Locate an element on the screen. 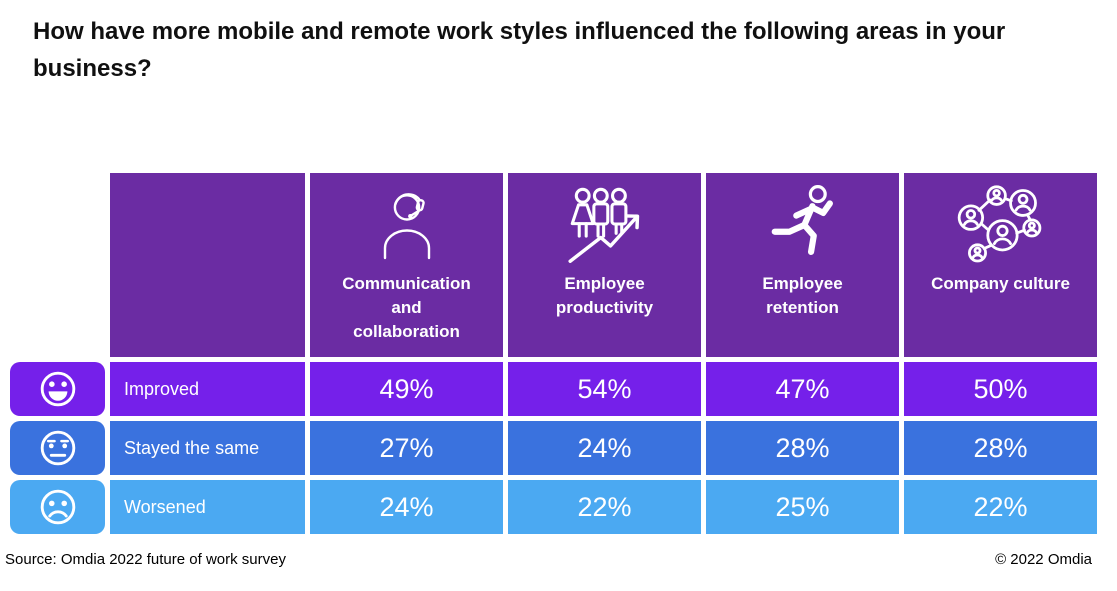 The image size is (1117, 591). value-cell: 25% is located at coordinates (802, 507).